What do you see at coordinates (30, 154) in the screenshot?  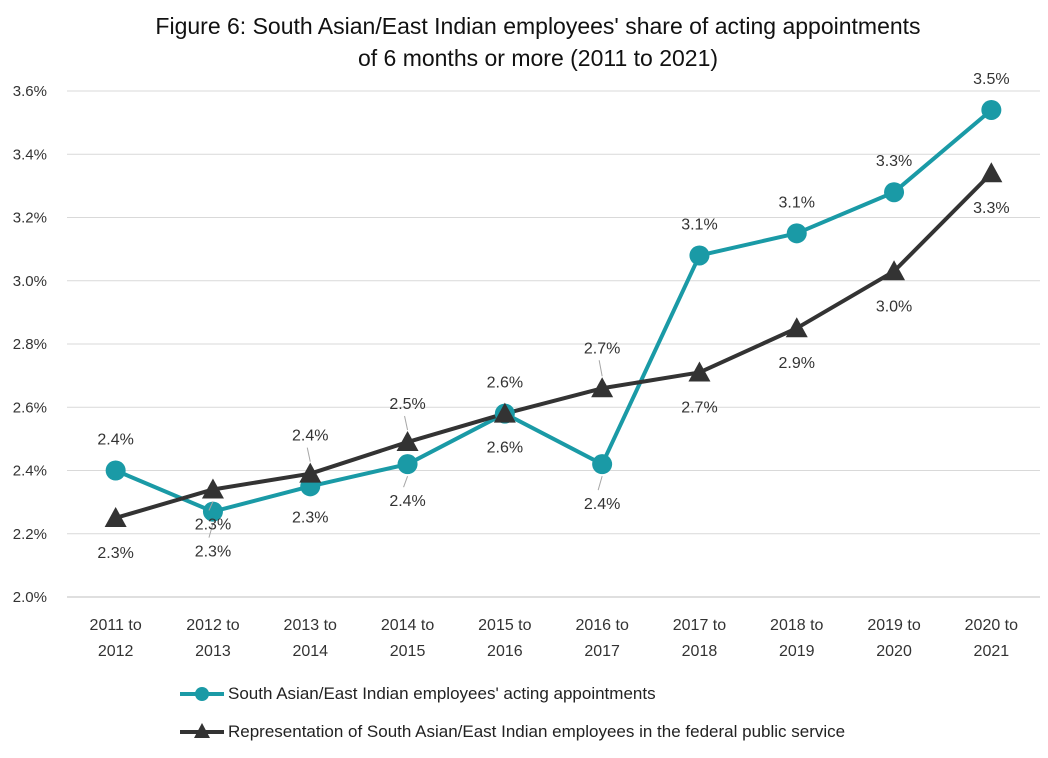 I see `y-tick-label: 3.4%` at bounding box center [30, 154].